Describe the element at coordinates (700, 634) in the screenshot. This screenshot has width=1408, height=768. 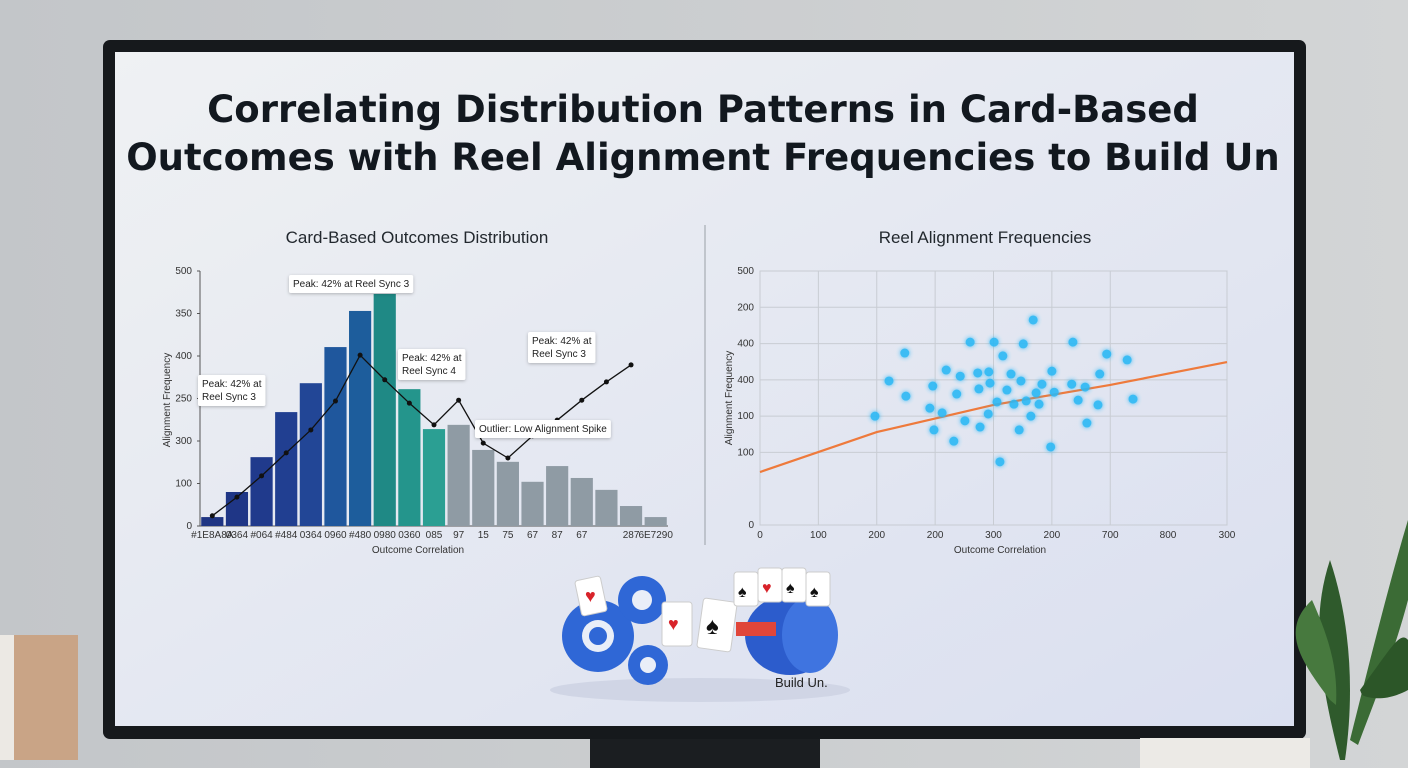
I see `illustration: ♥ ♥ ♠ ♠ ♥ ♠ ♠ Build Un.` at that location.